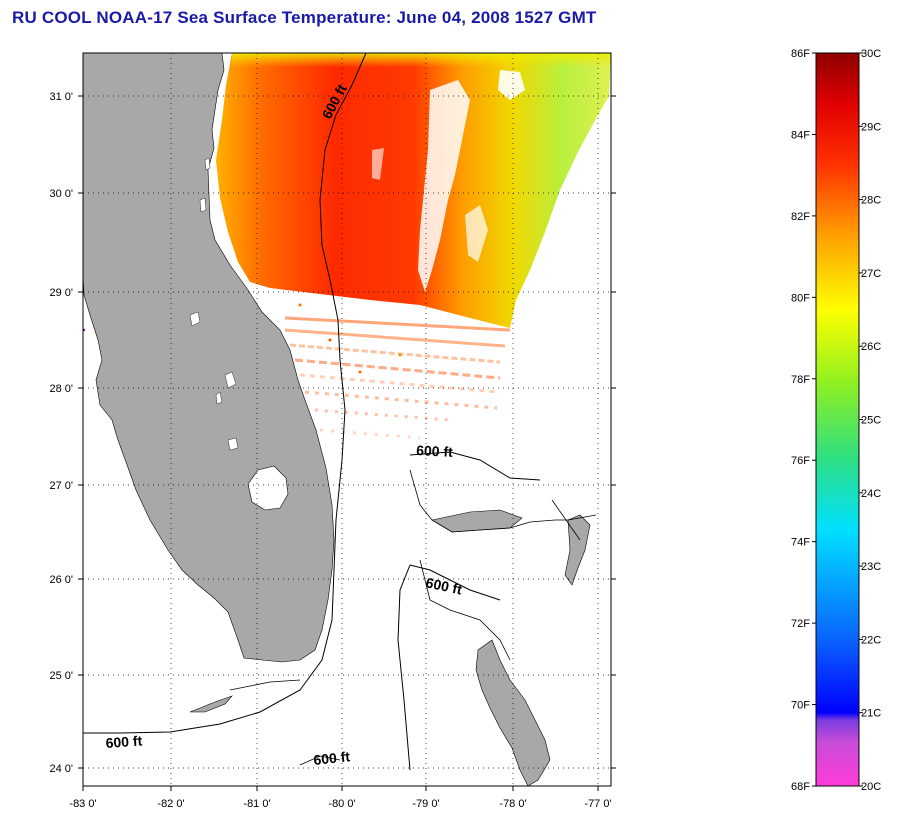 The height and width of the screenshot is (817, 897). I want to click on latitude-labels: 31 0' 30 0' 29 0' 28 0' 27 0' 26 0' 25 0' 24 0', so click(61, 433).